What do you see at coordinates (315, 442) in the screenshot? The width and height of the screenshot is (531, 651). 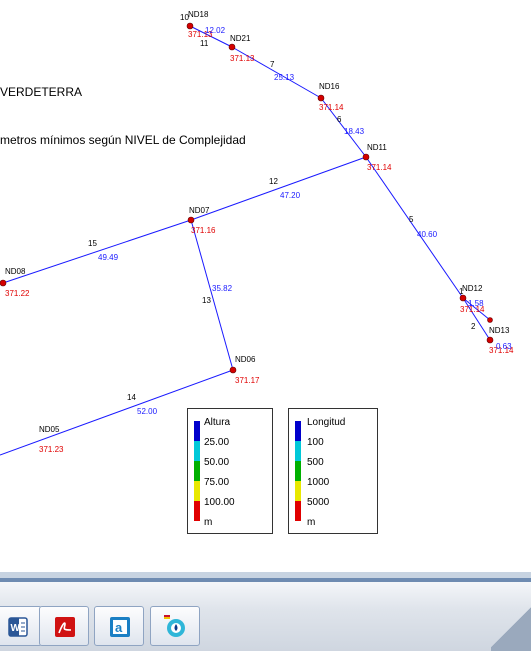 I see `legend-longitud-value-1: 100` at bounding box center [315, 442].